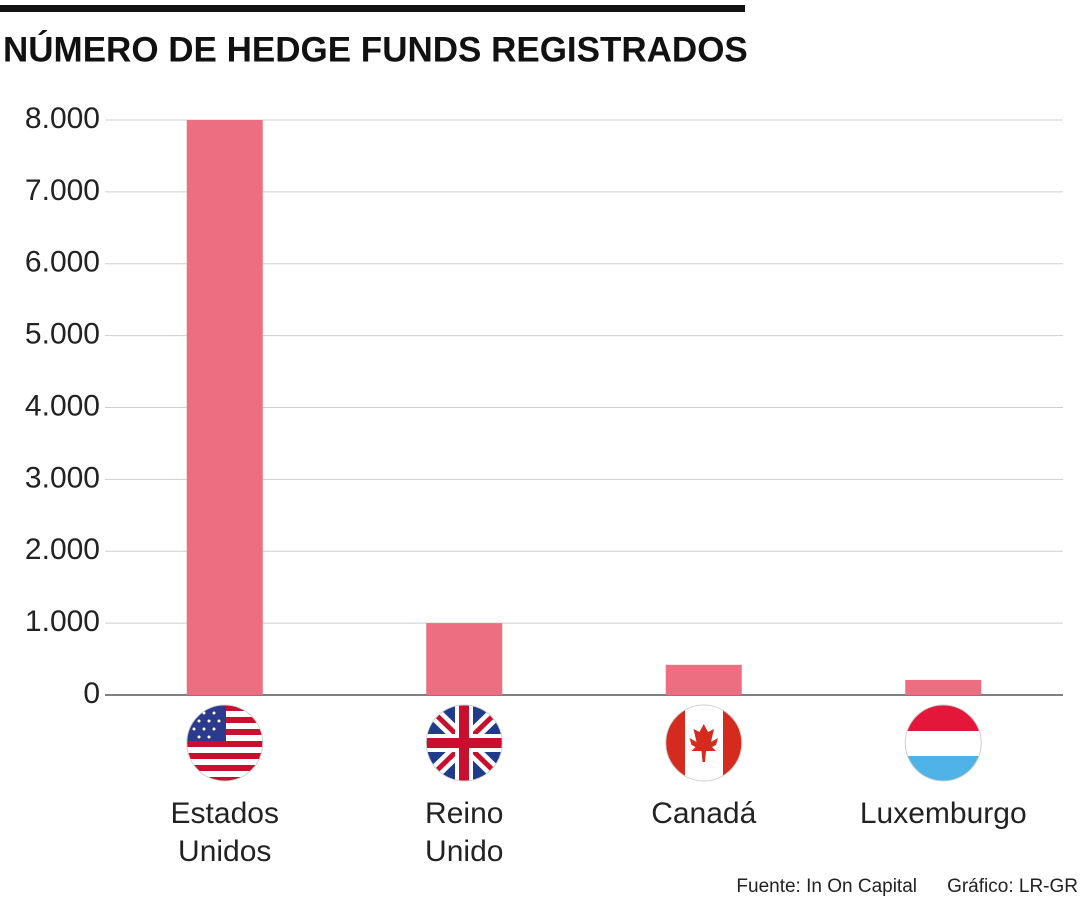 The image size is (1080, 900). What do you see at coordinates (224, 832) in the screenshot?
I see `x-tick-label: Estados Unidos` at bounding box center [224, 832].